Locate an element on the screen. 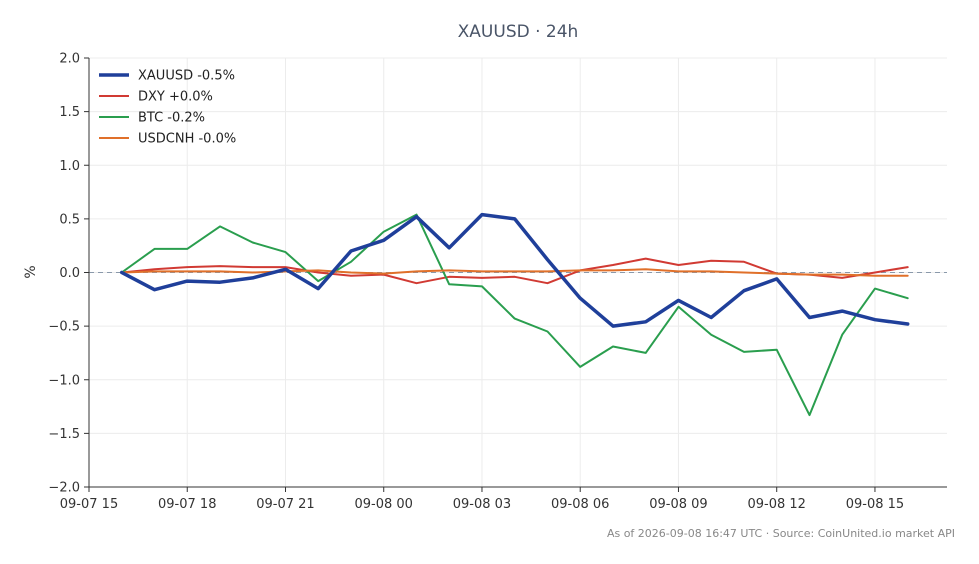  x-tick-label: 09-08 12 is located at coordinates (776, 504).